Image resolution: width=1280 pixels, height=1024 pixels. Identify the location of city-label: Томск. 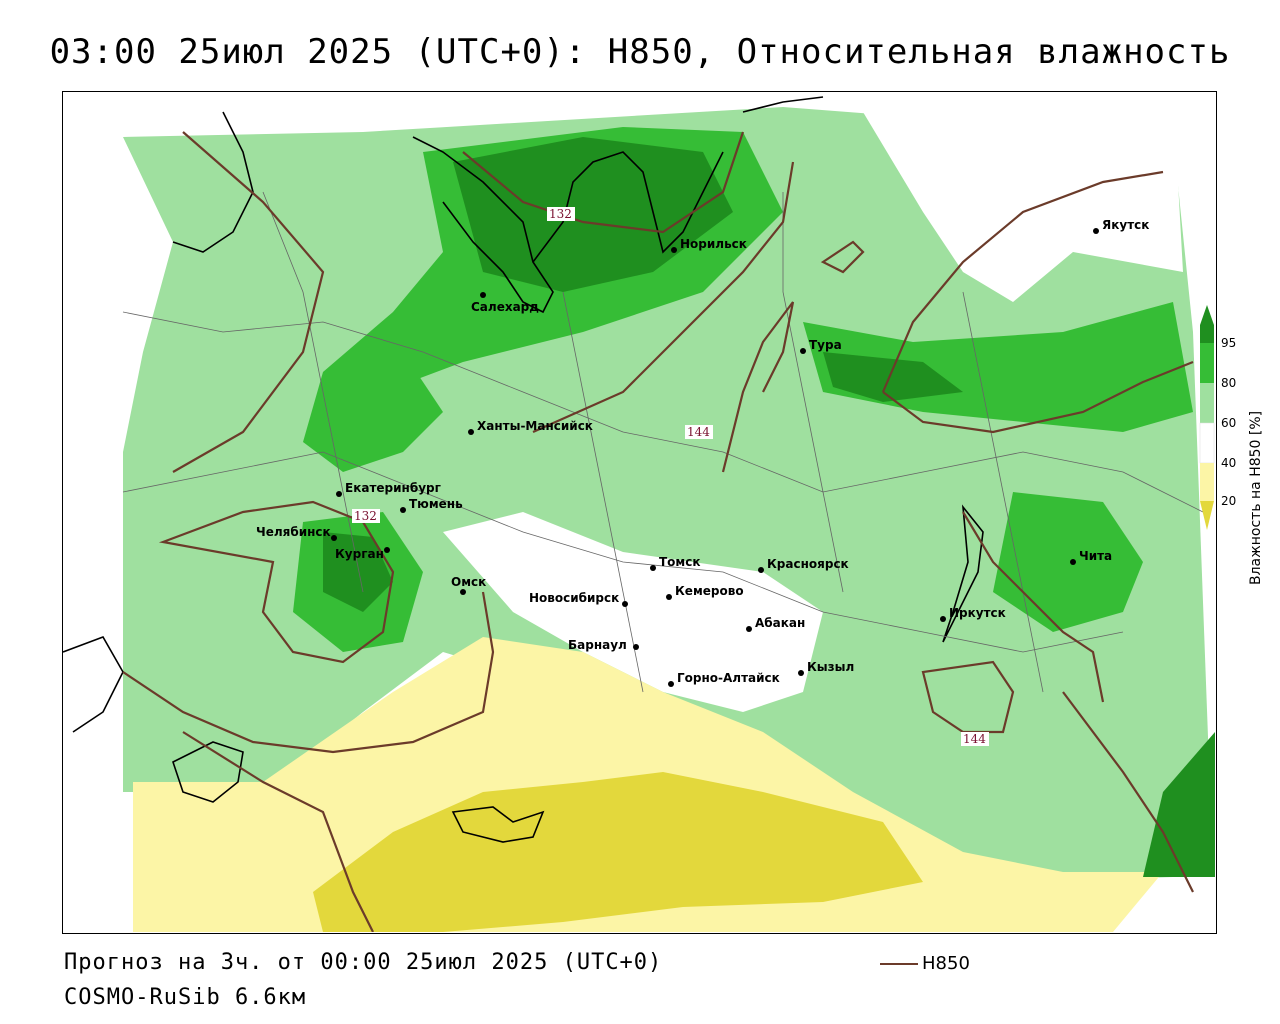
(680, 562).